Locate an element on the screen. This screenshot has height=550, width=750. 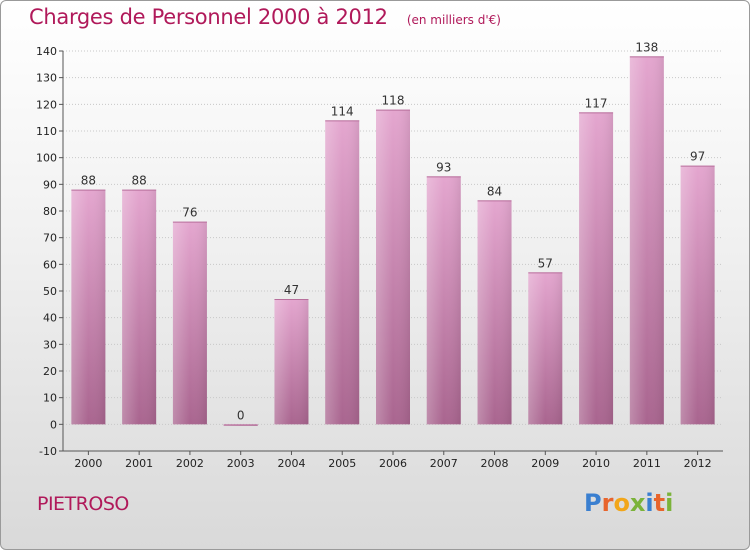
bar-shade-2002 is located at coordinates (189, 323).